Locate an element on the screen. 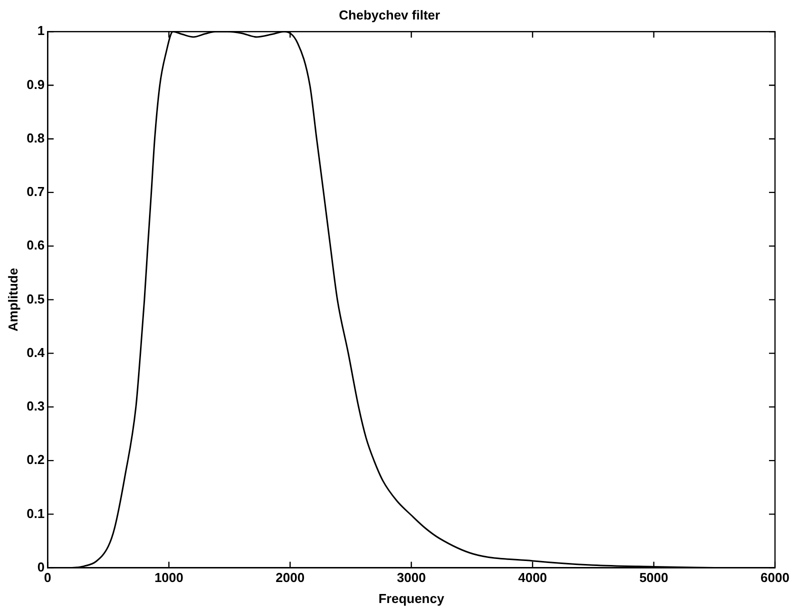  y-axis-title: Amplitude is located at coordinates (12, 300).